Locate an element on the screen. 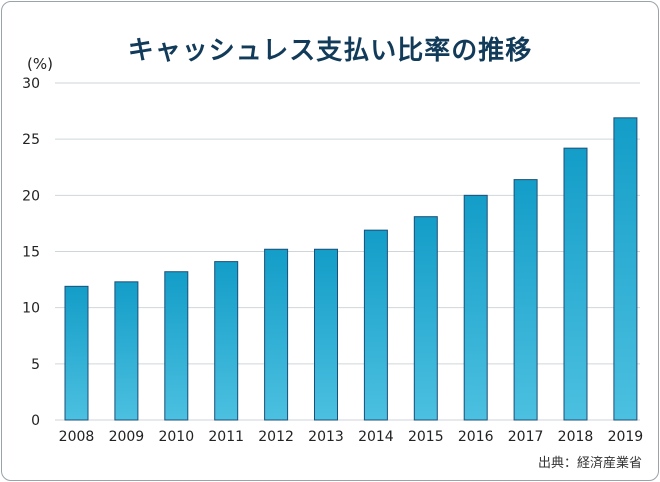 This screenshot has height=482, width=660. x-tick-label: 2013 is located at coordinates (326, 437).